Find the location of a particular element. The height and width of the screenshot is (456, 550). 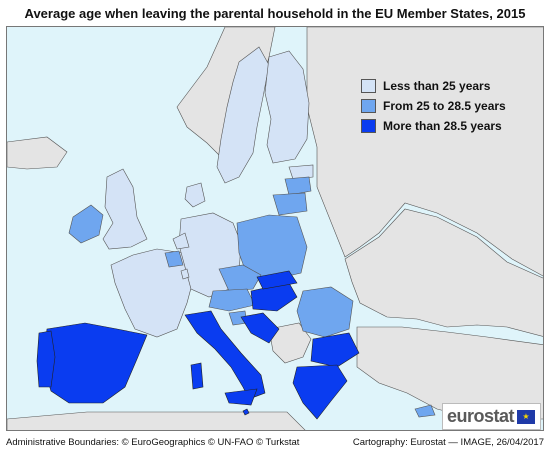

czech-republic is located at coordinates (240, 278).